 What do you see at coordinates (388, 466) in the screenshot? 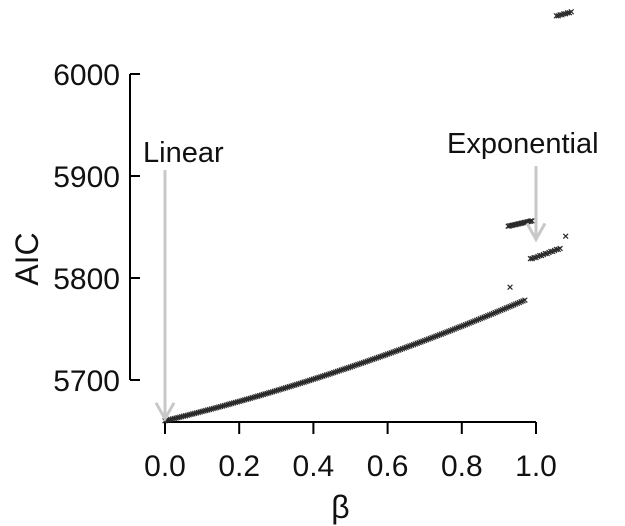
I see `x-tick-label: 0.6` at bounding box center [388, 466].